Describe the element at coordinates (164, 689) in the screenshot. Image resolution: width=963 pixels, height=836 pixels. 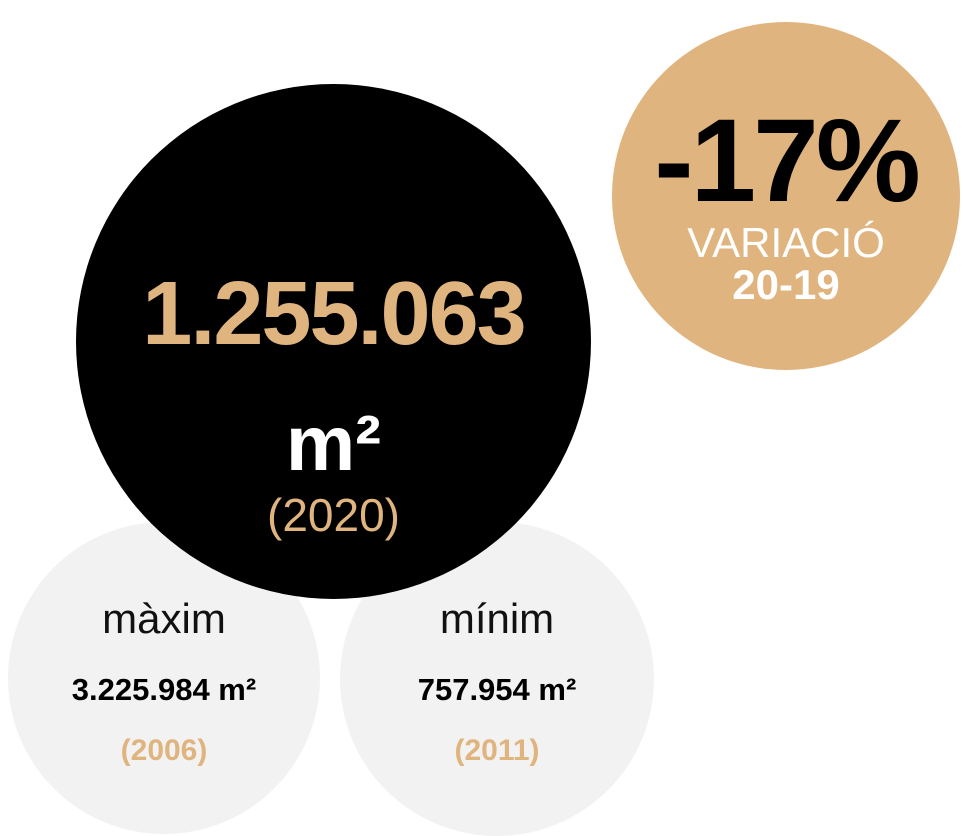
I see `maximum-value: 3.225.984 m²` at that location.